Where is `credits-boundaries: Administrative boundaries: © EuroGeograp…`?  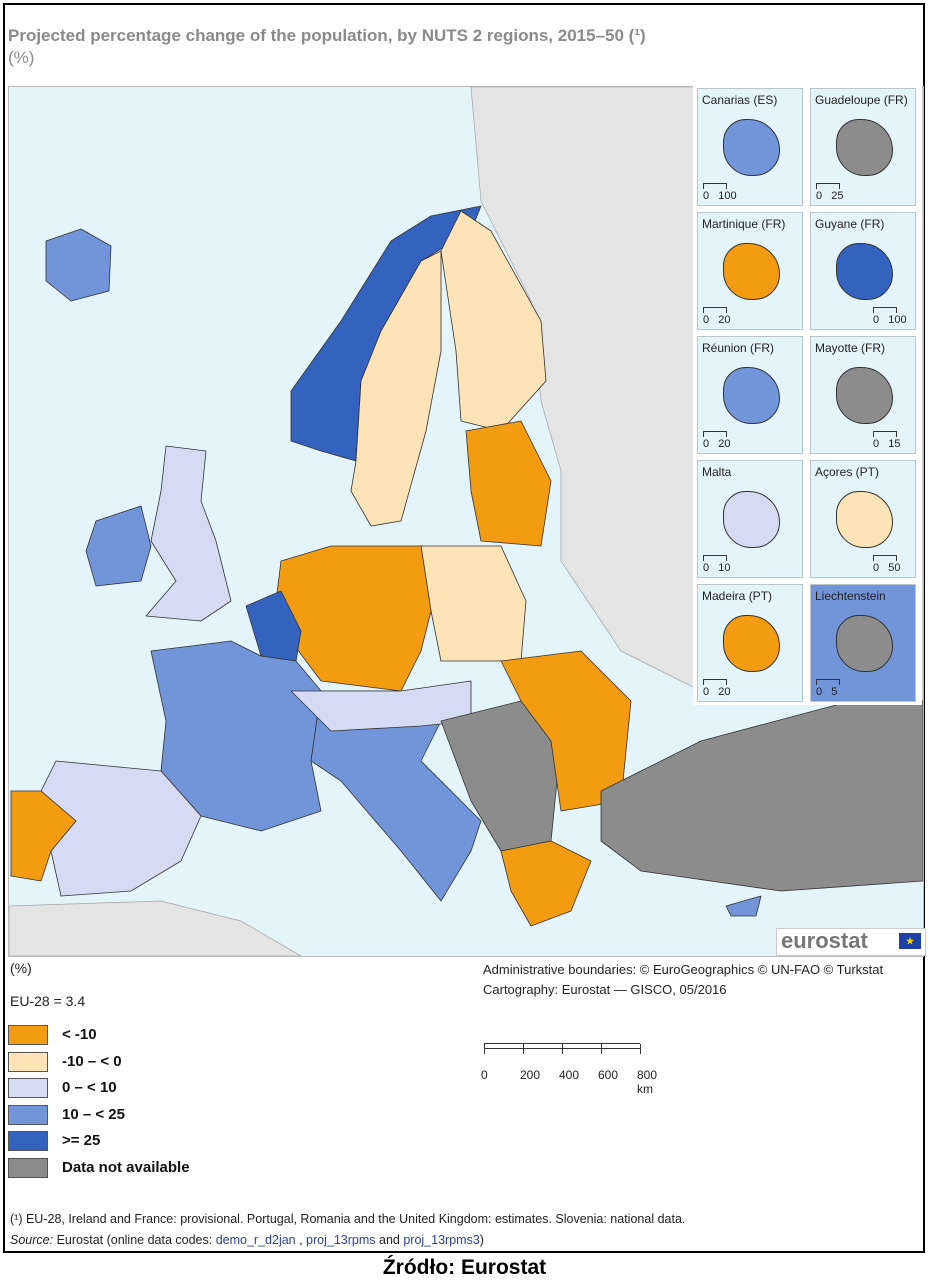
credits-boundaries: Administrative boundaries: © EuroGeograp… is located at coordinates (683, 969).